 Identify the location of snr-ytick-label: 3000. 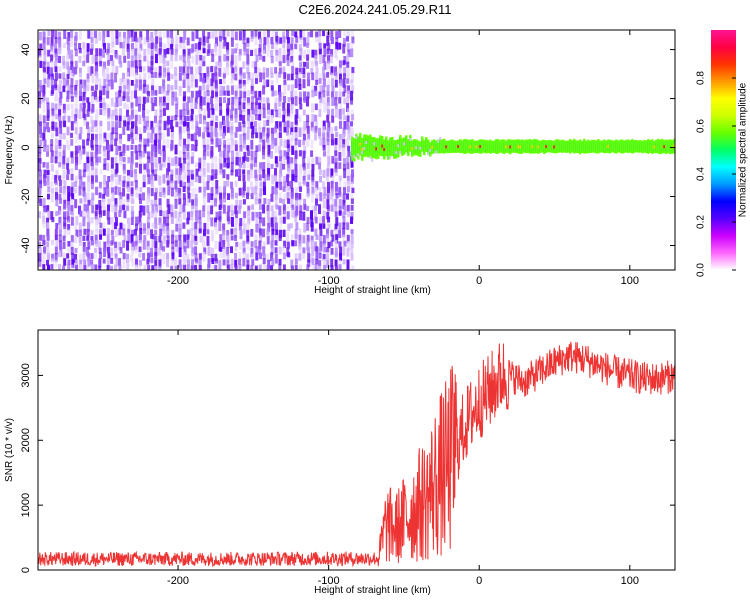
(26, 375).